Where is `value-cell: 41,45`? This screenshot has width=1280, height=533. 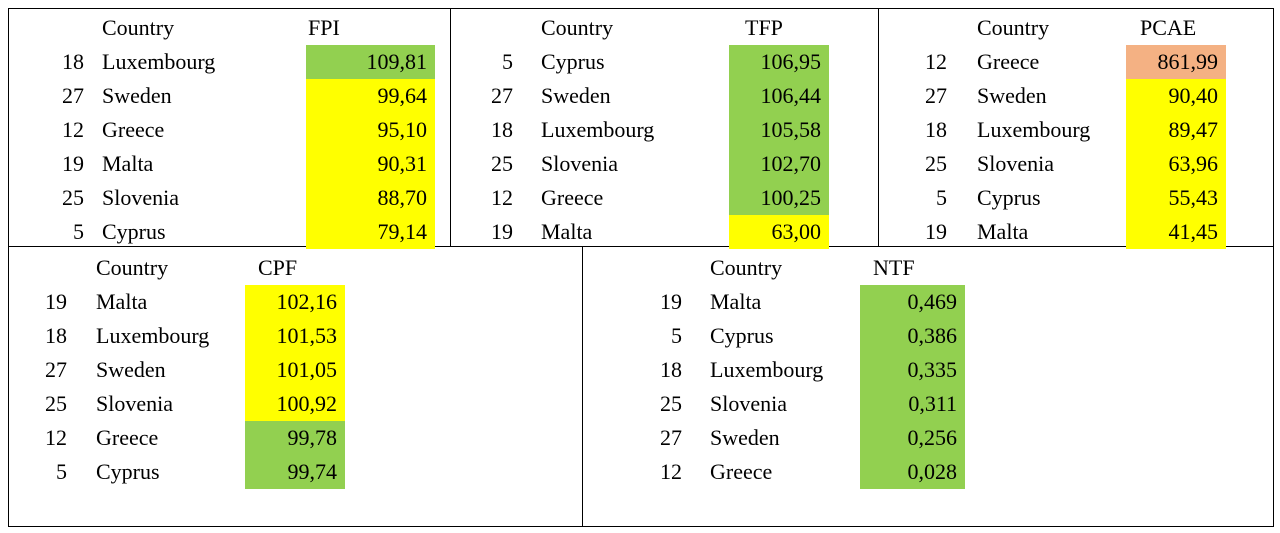
value-cell: 41,45 is located at coordinates (1176, 232).